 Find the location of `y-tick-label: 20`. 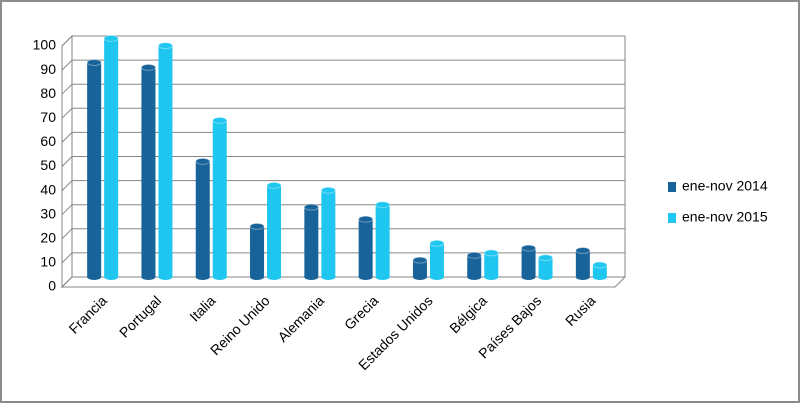

y-tick-label: 20 is located at coordinates (48, 238).